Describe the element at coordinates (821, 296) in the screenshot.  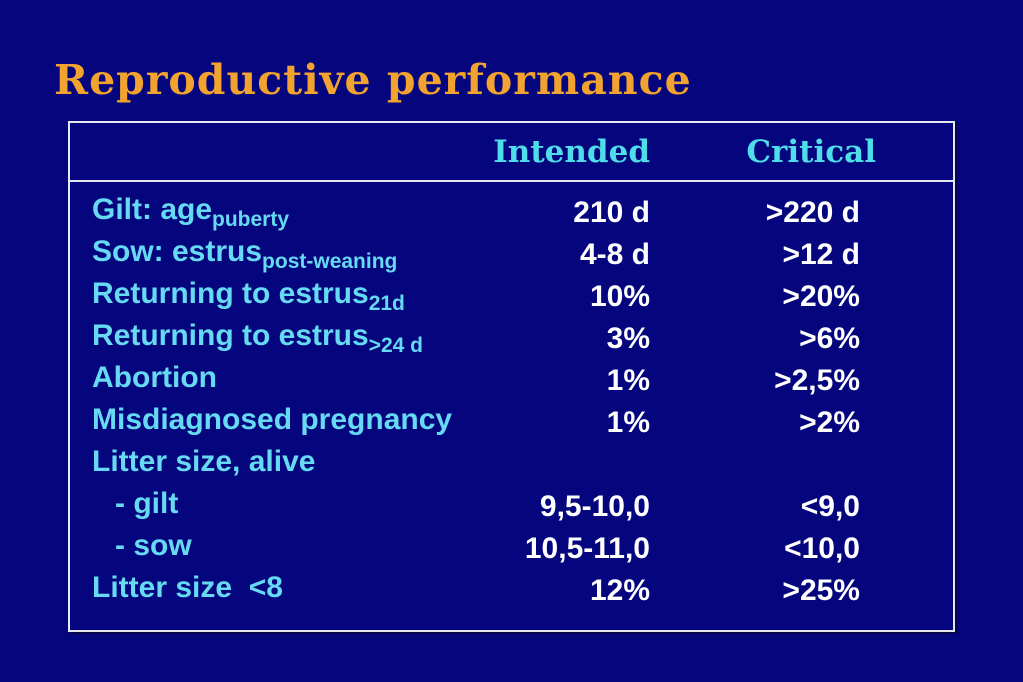
I see `row-critical-value: >20%` at that location.